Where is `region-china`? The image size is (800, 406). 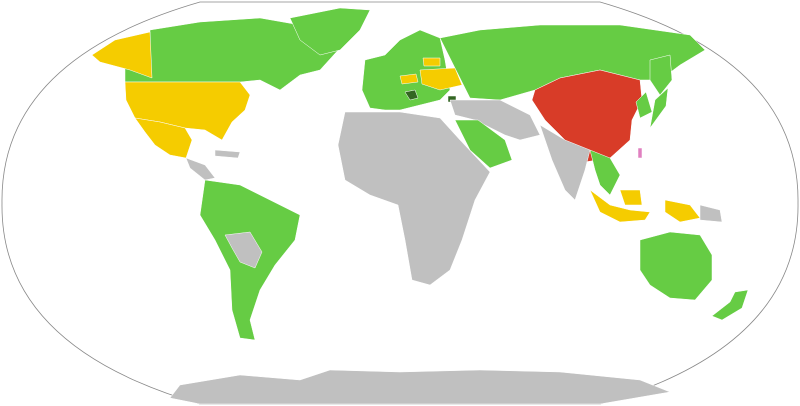 region-china is located at coordinates (587, 116).